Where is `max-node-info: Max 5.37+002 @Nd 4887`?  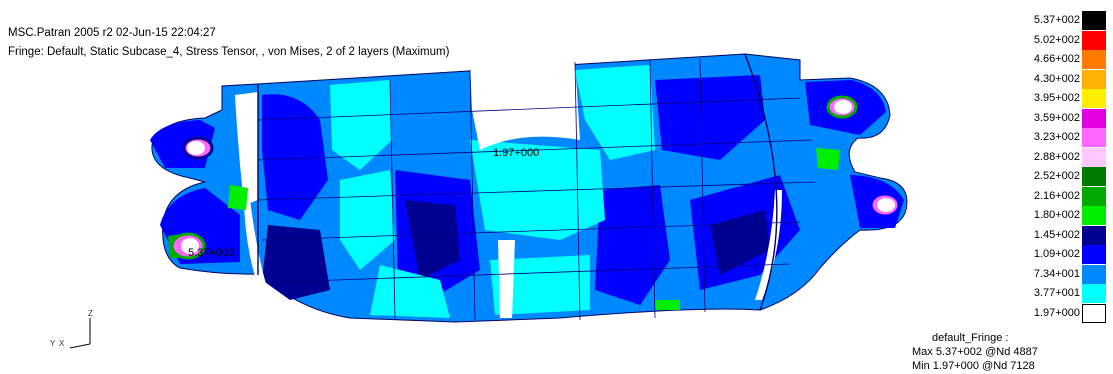 max-node-info: Max 5.37+002 @Nd 4887 is located at coordinates (975, 352).